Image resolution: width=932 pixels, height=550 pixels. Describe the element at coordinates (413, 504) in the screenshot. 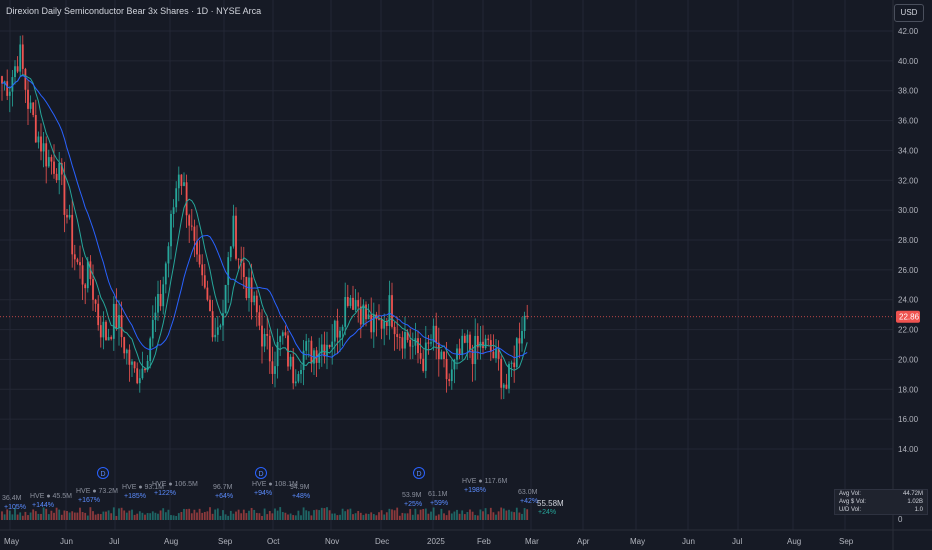

I see `volume-annotation-pct: +25%` at that location.